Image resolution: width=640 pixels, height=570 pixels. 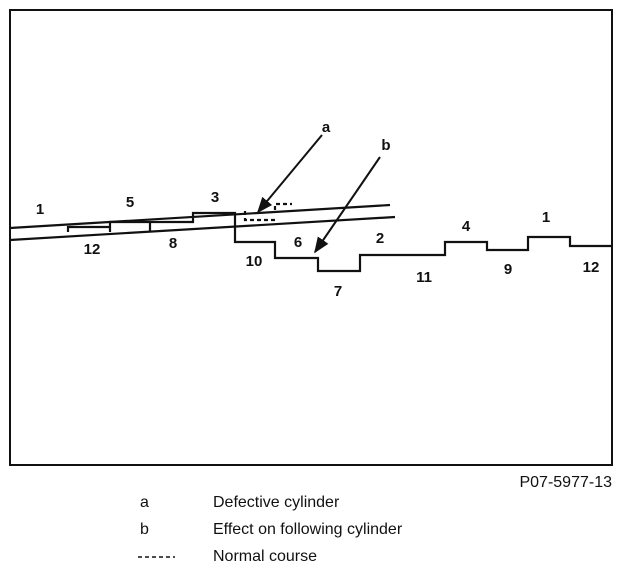 What do you see at coordinates (565, 482) in the screenshot?
I see `figure-id: P07-5977-13` at bounding box center [565, 482].